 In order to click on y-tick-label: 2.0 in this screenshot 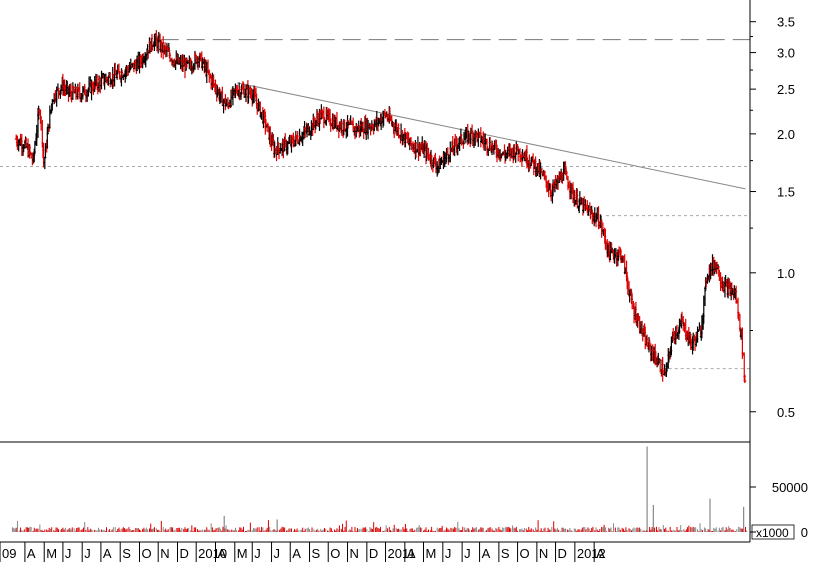, I will do `click(786, 134)`.